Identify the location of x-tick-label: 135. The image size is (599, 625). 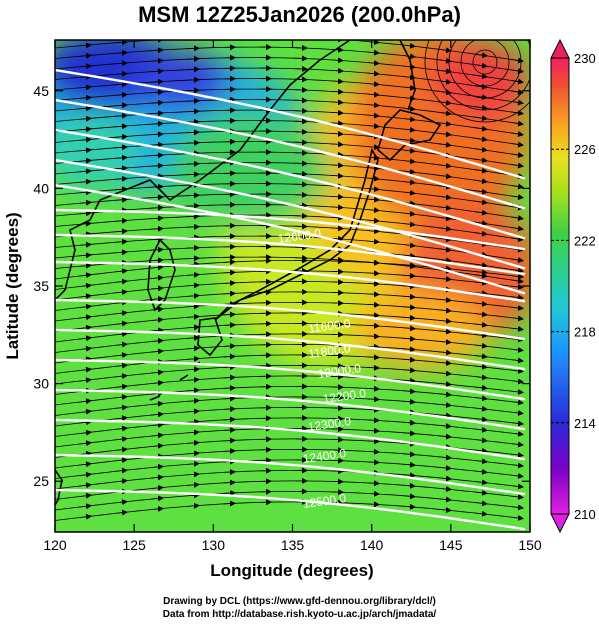
(293, 545).